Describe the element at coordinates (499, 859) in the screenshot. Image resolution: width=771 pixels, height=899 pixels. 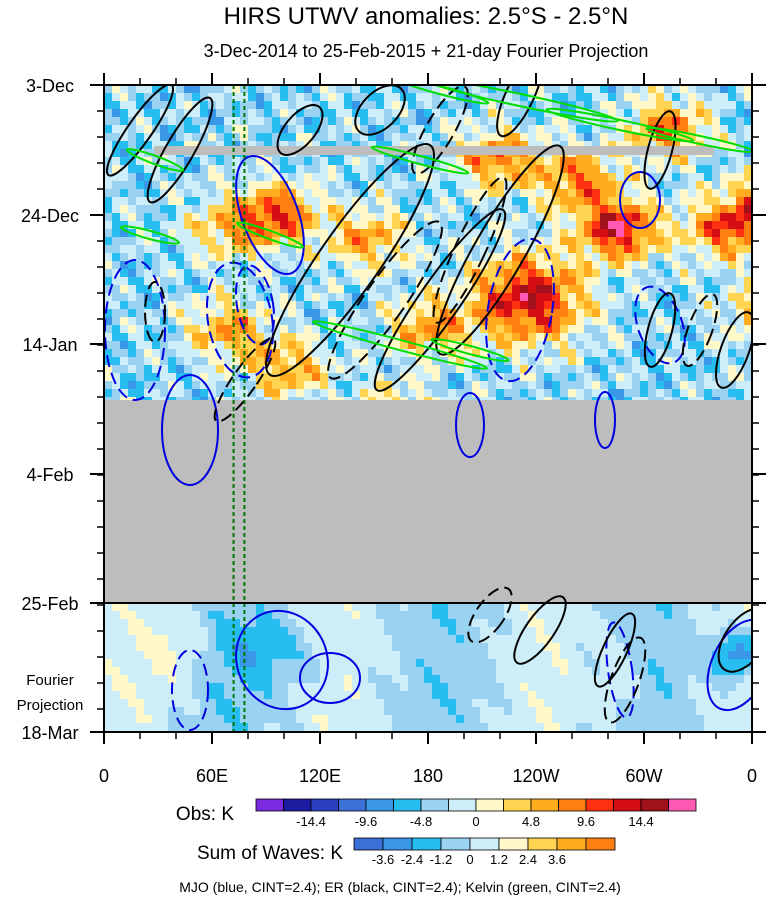
I see `colorbar-tick-label: 1.2` at that location.